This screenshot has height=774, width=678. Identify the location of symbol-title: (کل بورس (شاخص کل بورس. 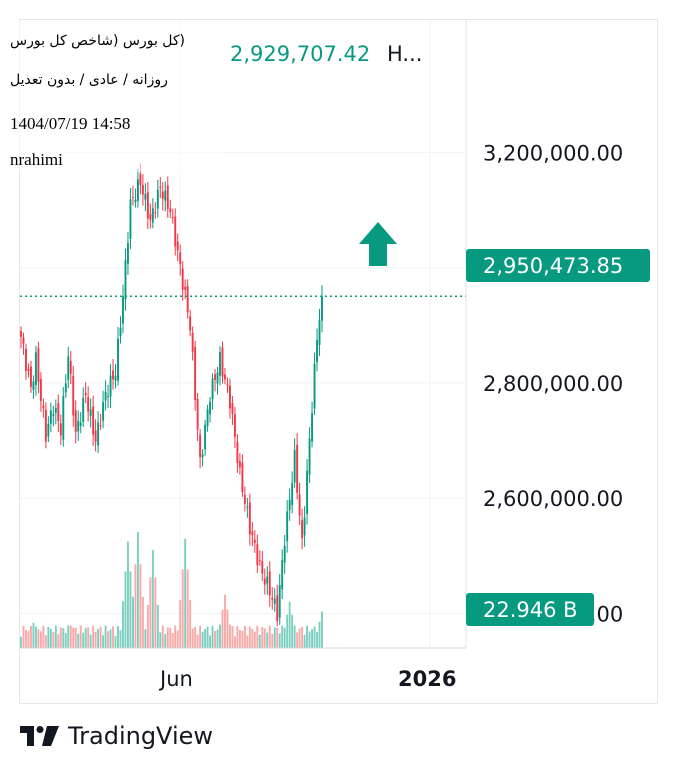
(98, 41).